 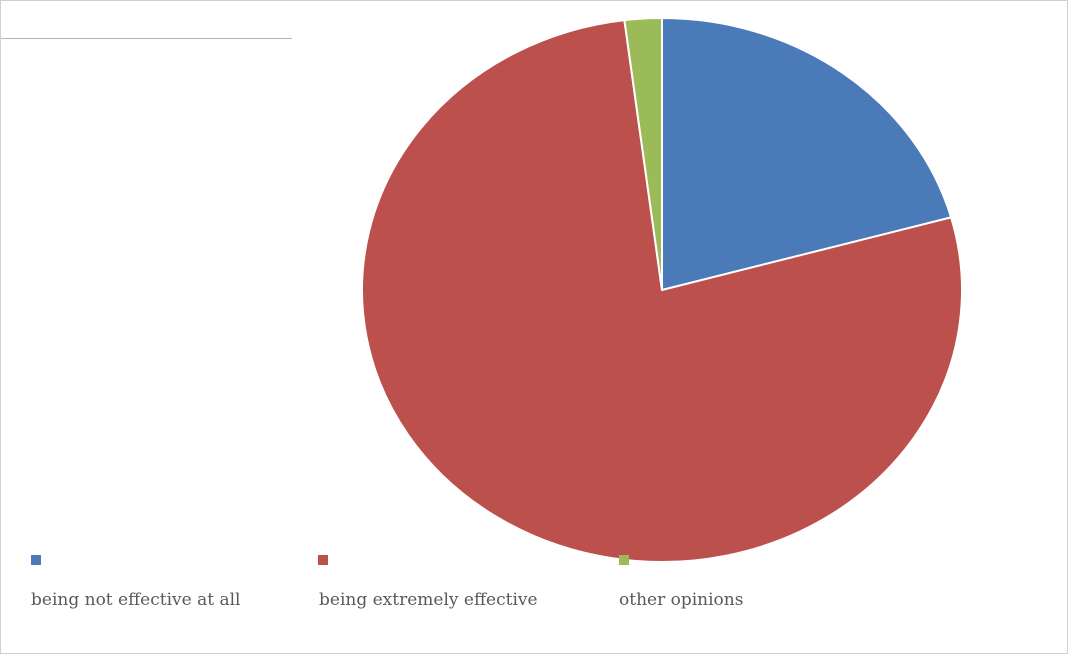 I want to click on pie-slice-other-opinions, so click(x=643, y=153).